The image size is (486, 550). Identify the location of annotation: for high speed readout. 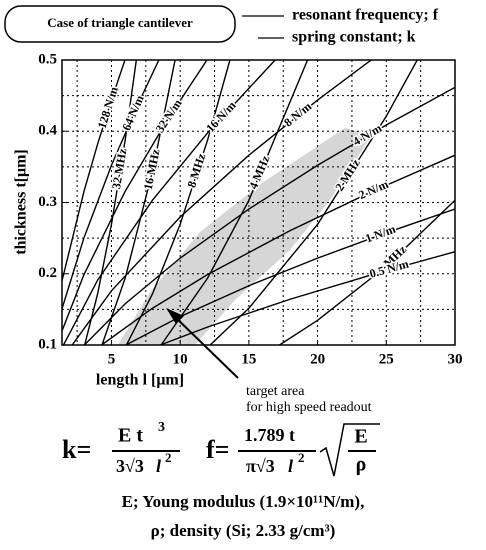
(309, 407).